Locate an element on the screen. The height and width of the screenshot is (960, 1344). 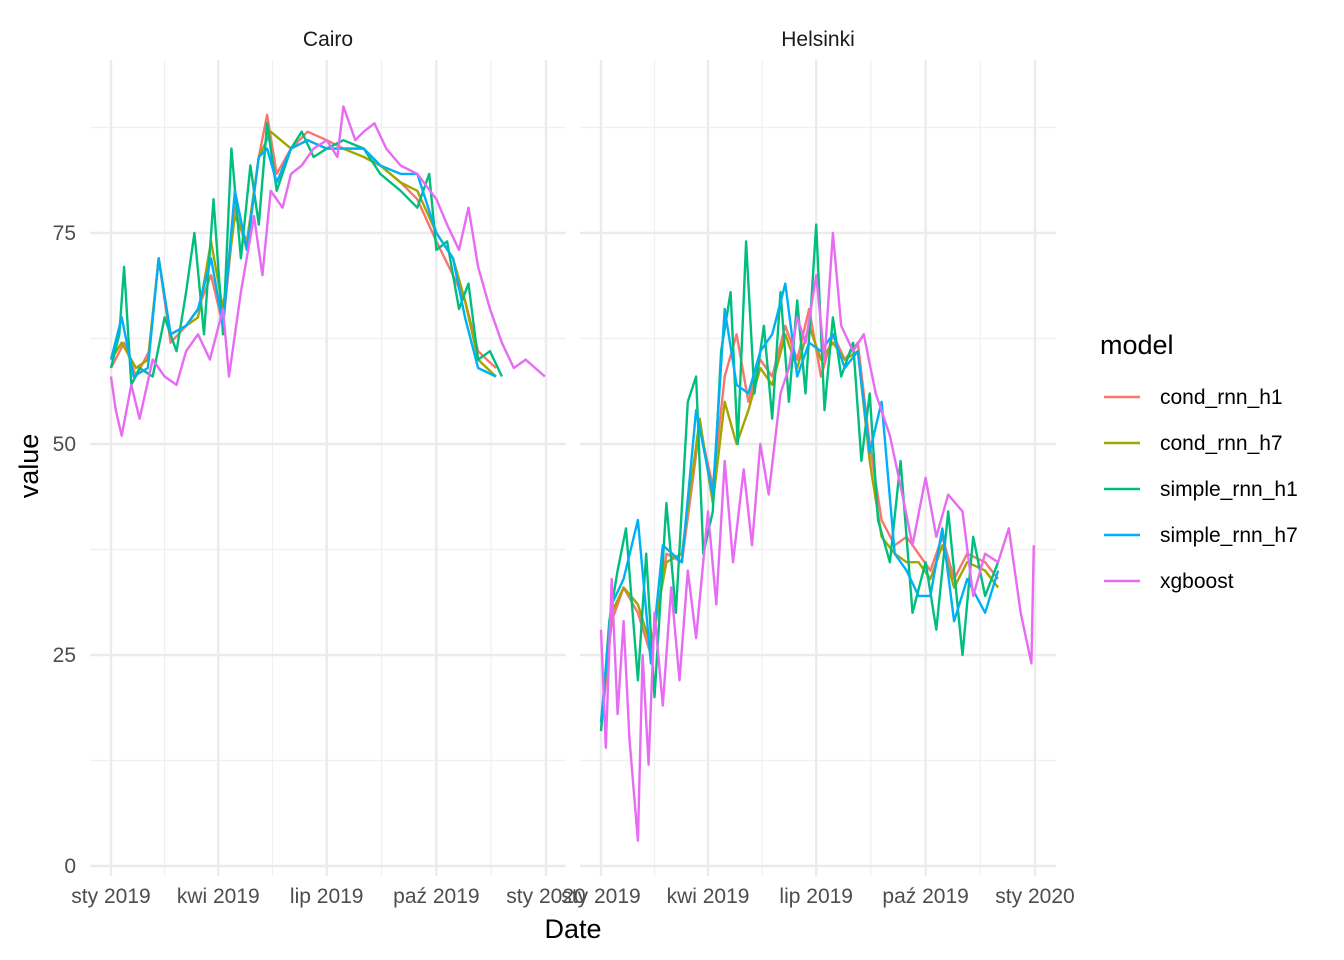
cairo-series-lines is located at coordinates (327, 271).